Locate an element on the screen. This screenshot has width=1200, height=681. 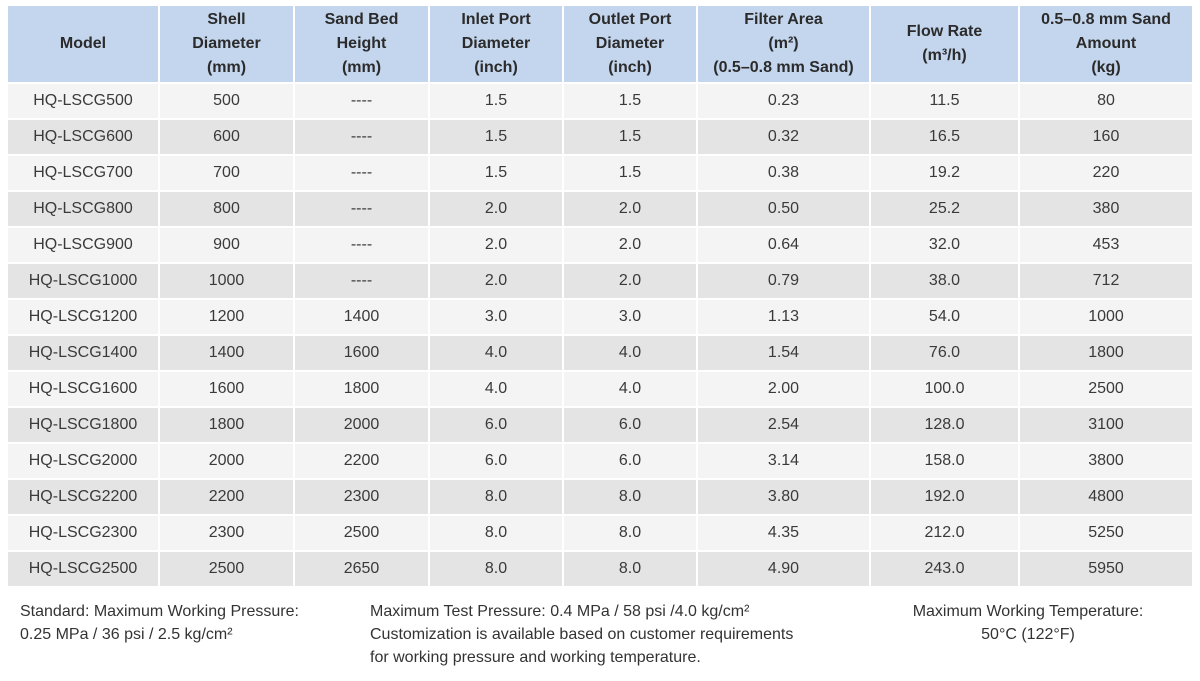
table-cell: 1800 is located at coordinates (226, 425).